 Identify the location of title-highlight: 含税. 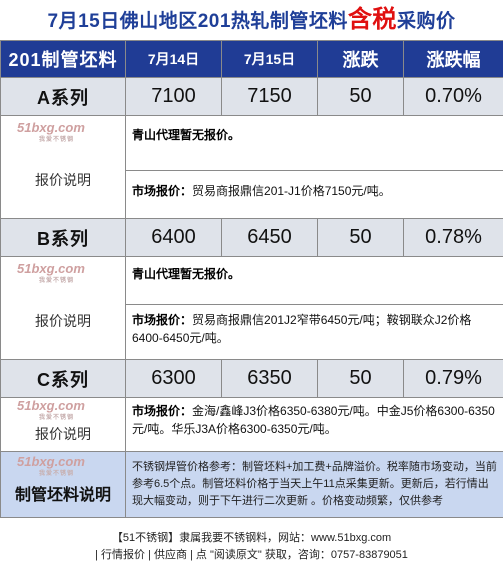
(372, 19).